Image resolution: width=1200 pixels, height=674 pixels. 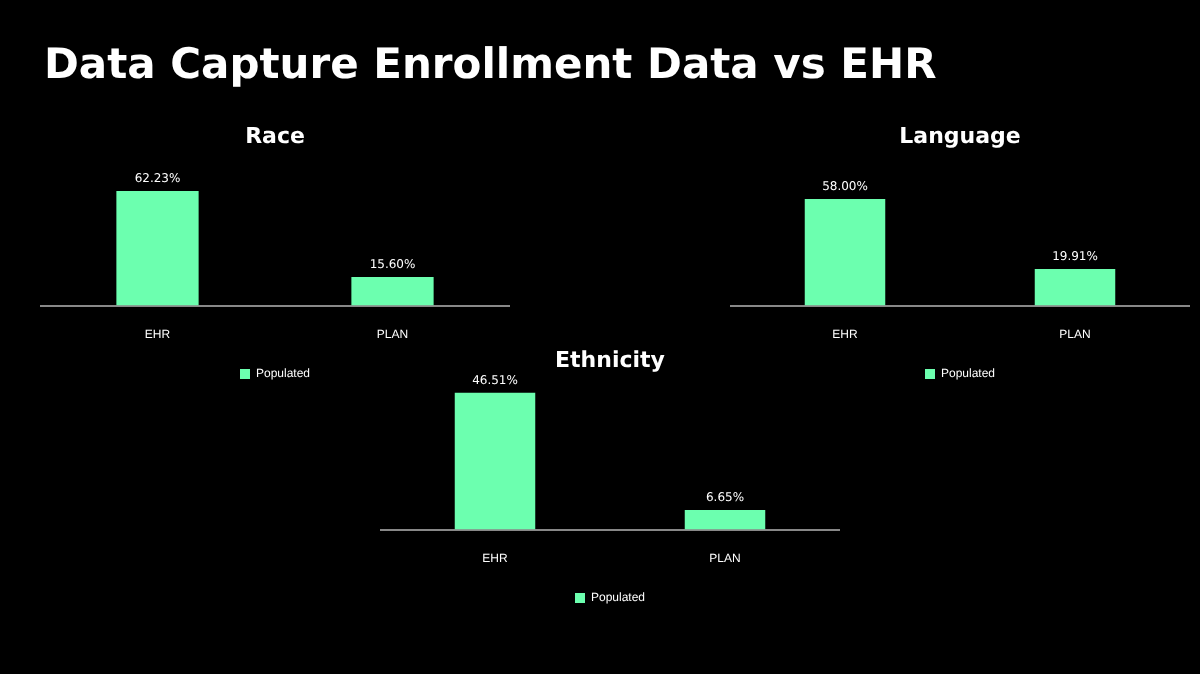 I want to click on text: Data Capture Enrollment Data vs EHR, so click(x=491, y=64).